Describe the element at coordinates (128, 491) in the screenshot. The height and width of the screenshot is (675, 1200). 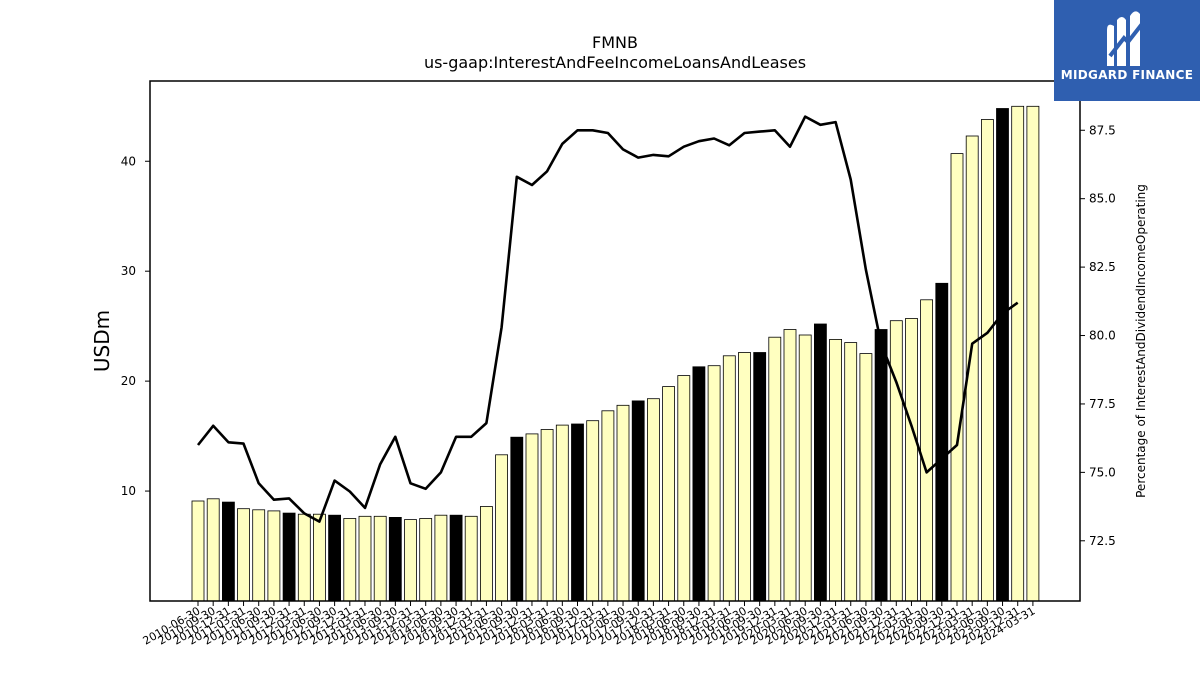
I see `y-tick-label-left: 10` at that location.